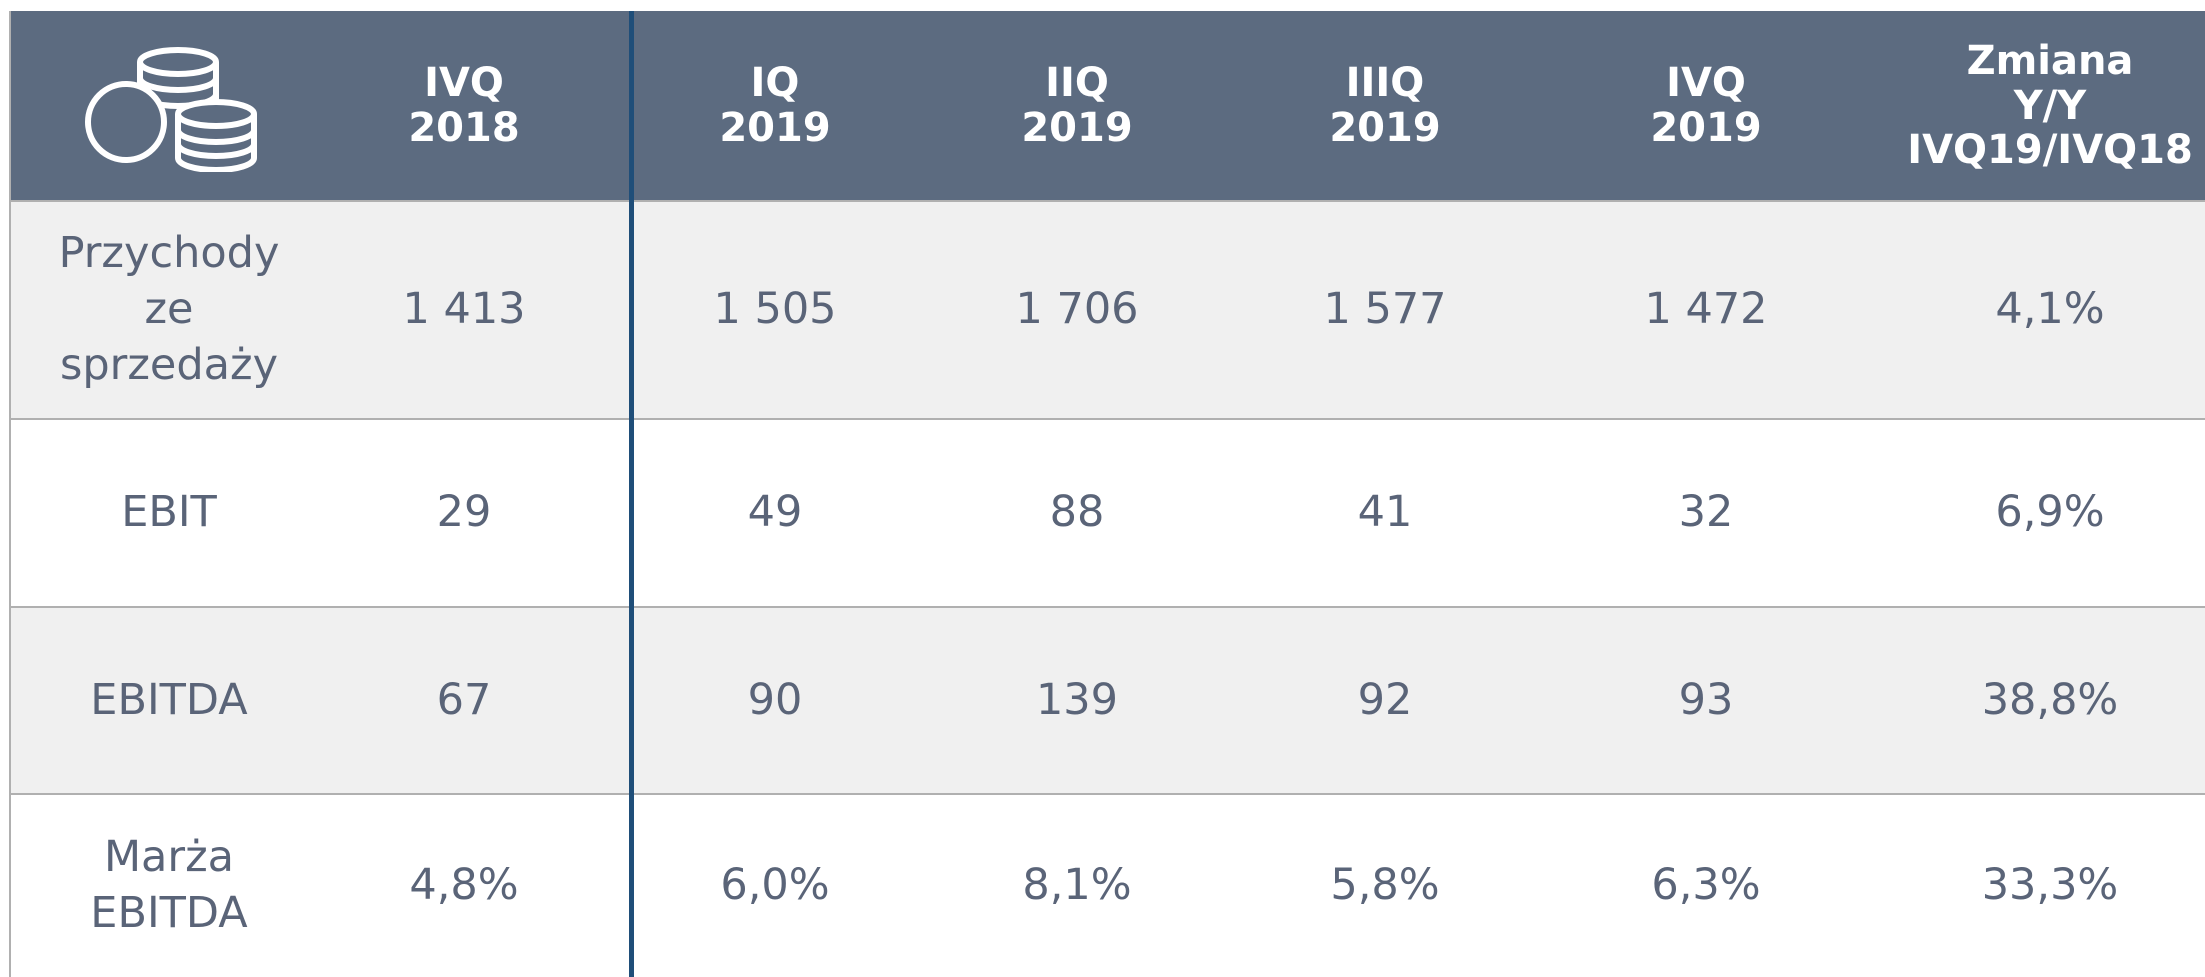 Image resolution: width=2205 pixels, height=977 pixels. What do you see at coordinates (464, 105) in the screenshot?
I see `header-cell: IVQ 2018` at bounding box center [464, 105].